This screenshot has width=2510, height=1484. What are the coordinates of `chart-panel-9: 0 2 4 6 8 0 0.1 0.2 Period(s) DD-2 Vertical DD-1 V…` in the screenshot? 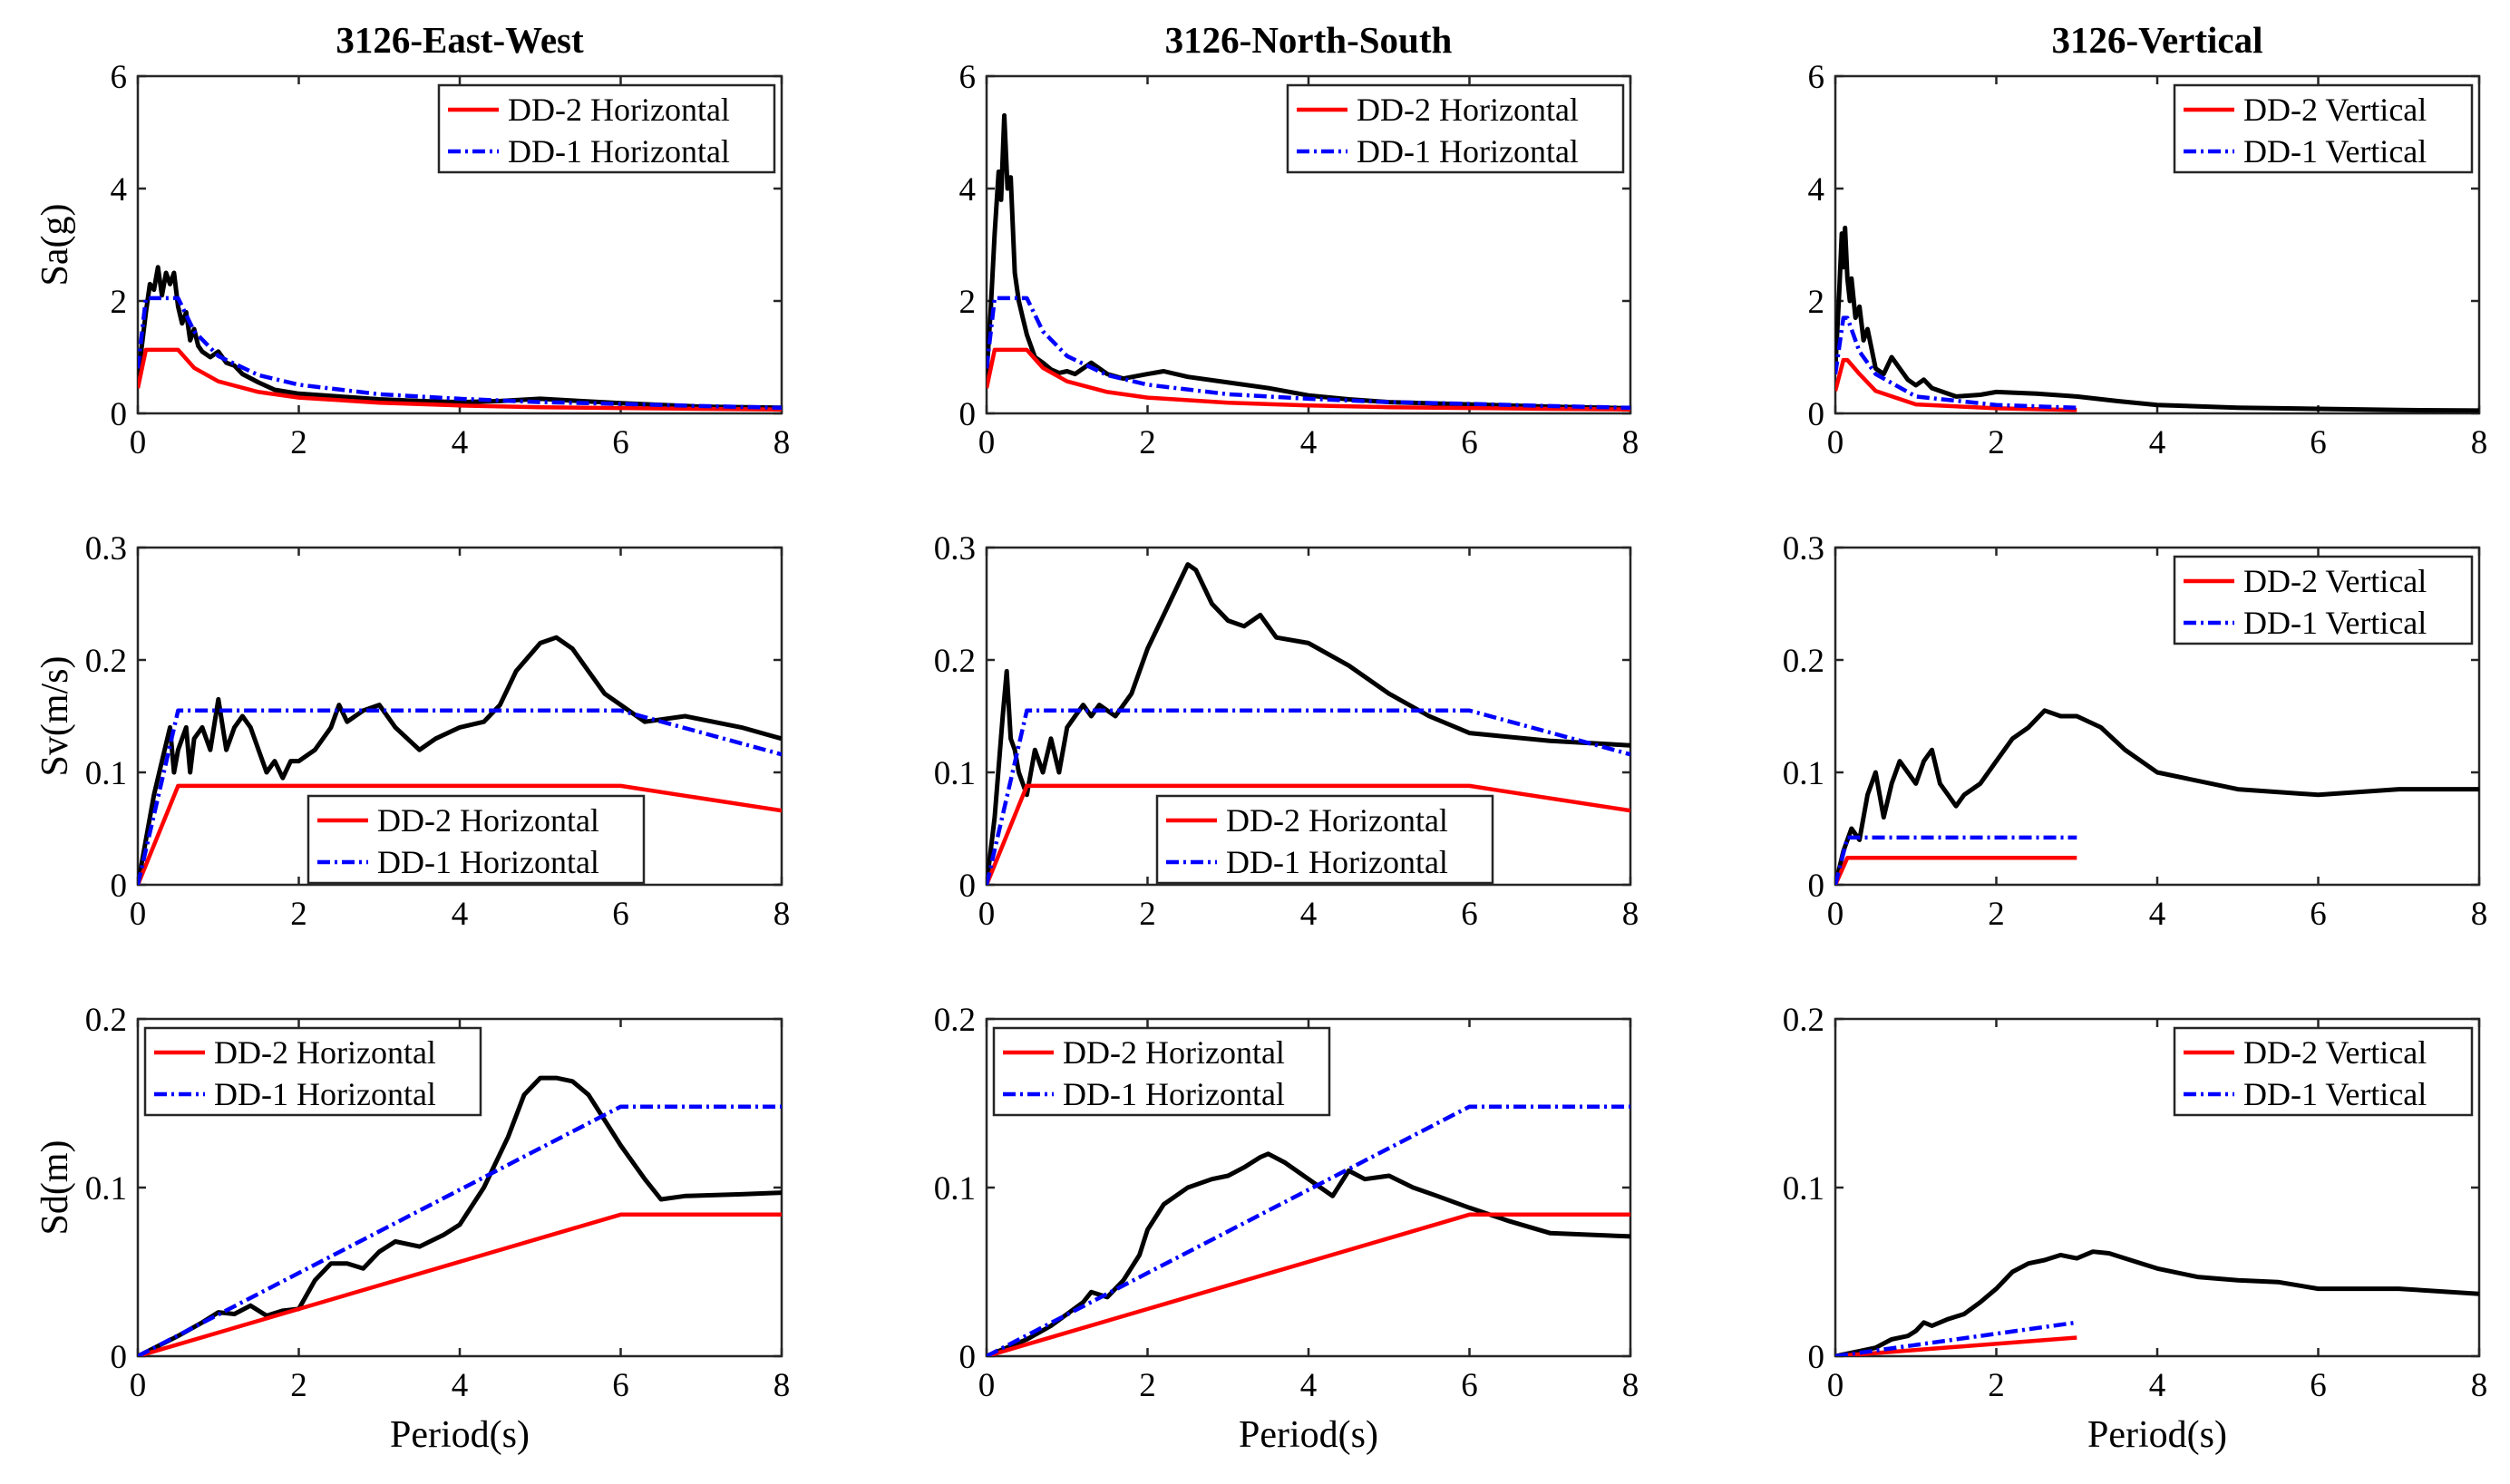 It's located at (2135, 1229).